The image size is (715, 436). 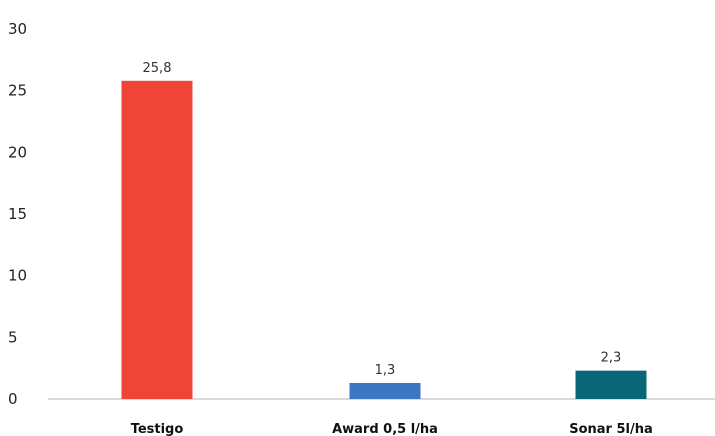 I want to click on x-category-label: Testigo, so click(x=157, y=429).